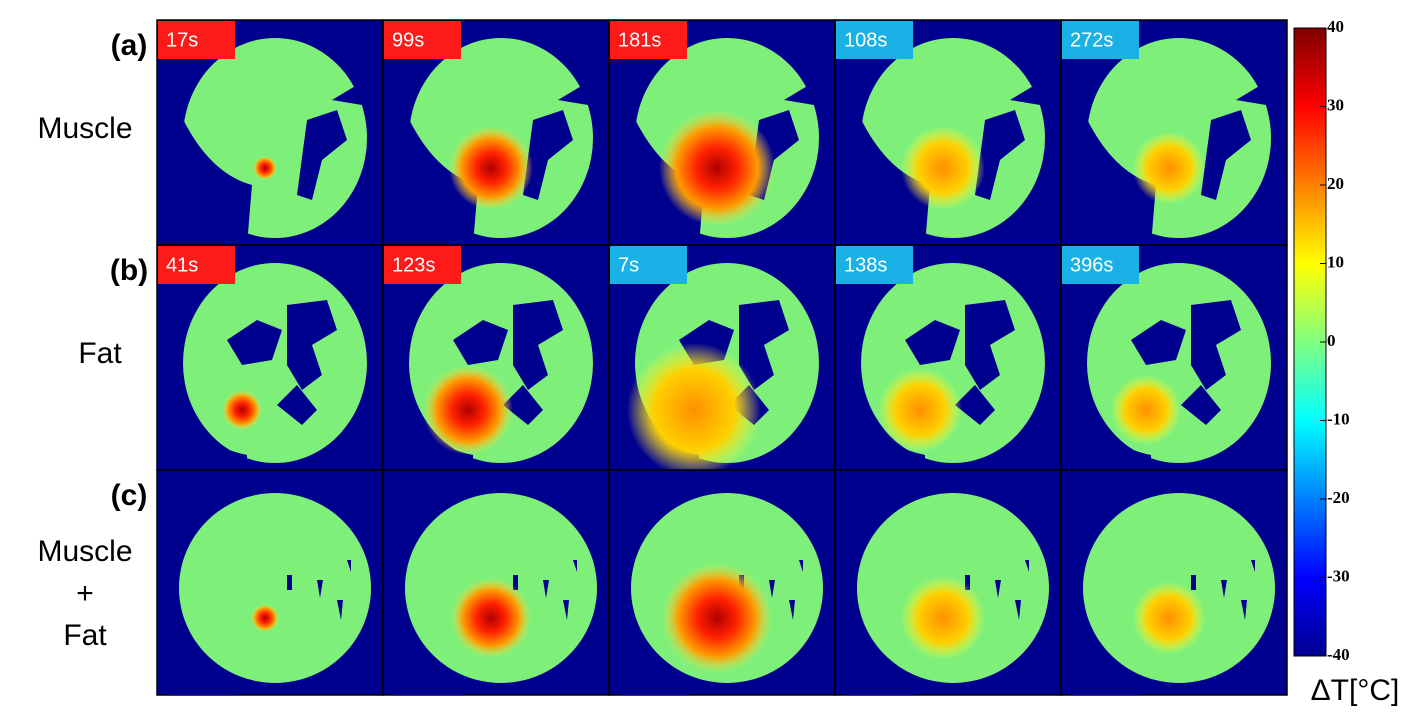 Image resolution: width=1414 pixels, height=720 pixels. I want to click on colorbar-tick-label: 0, so click(1331, 340).